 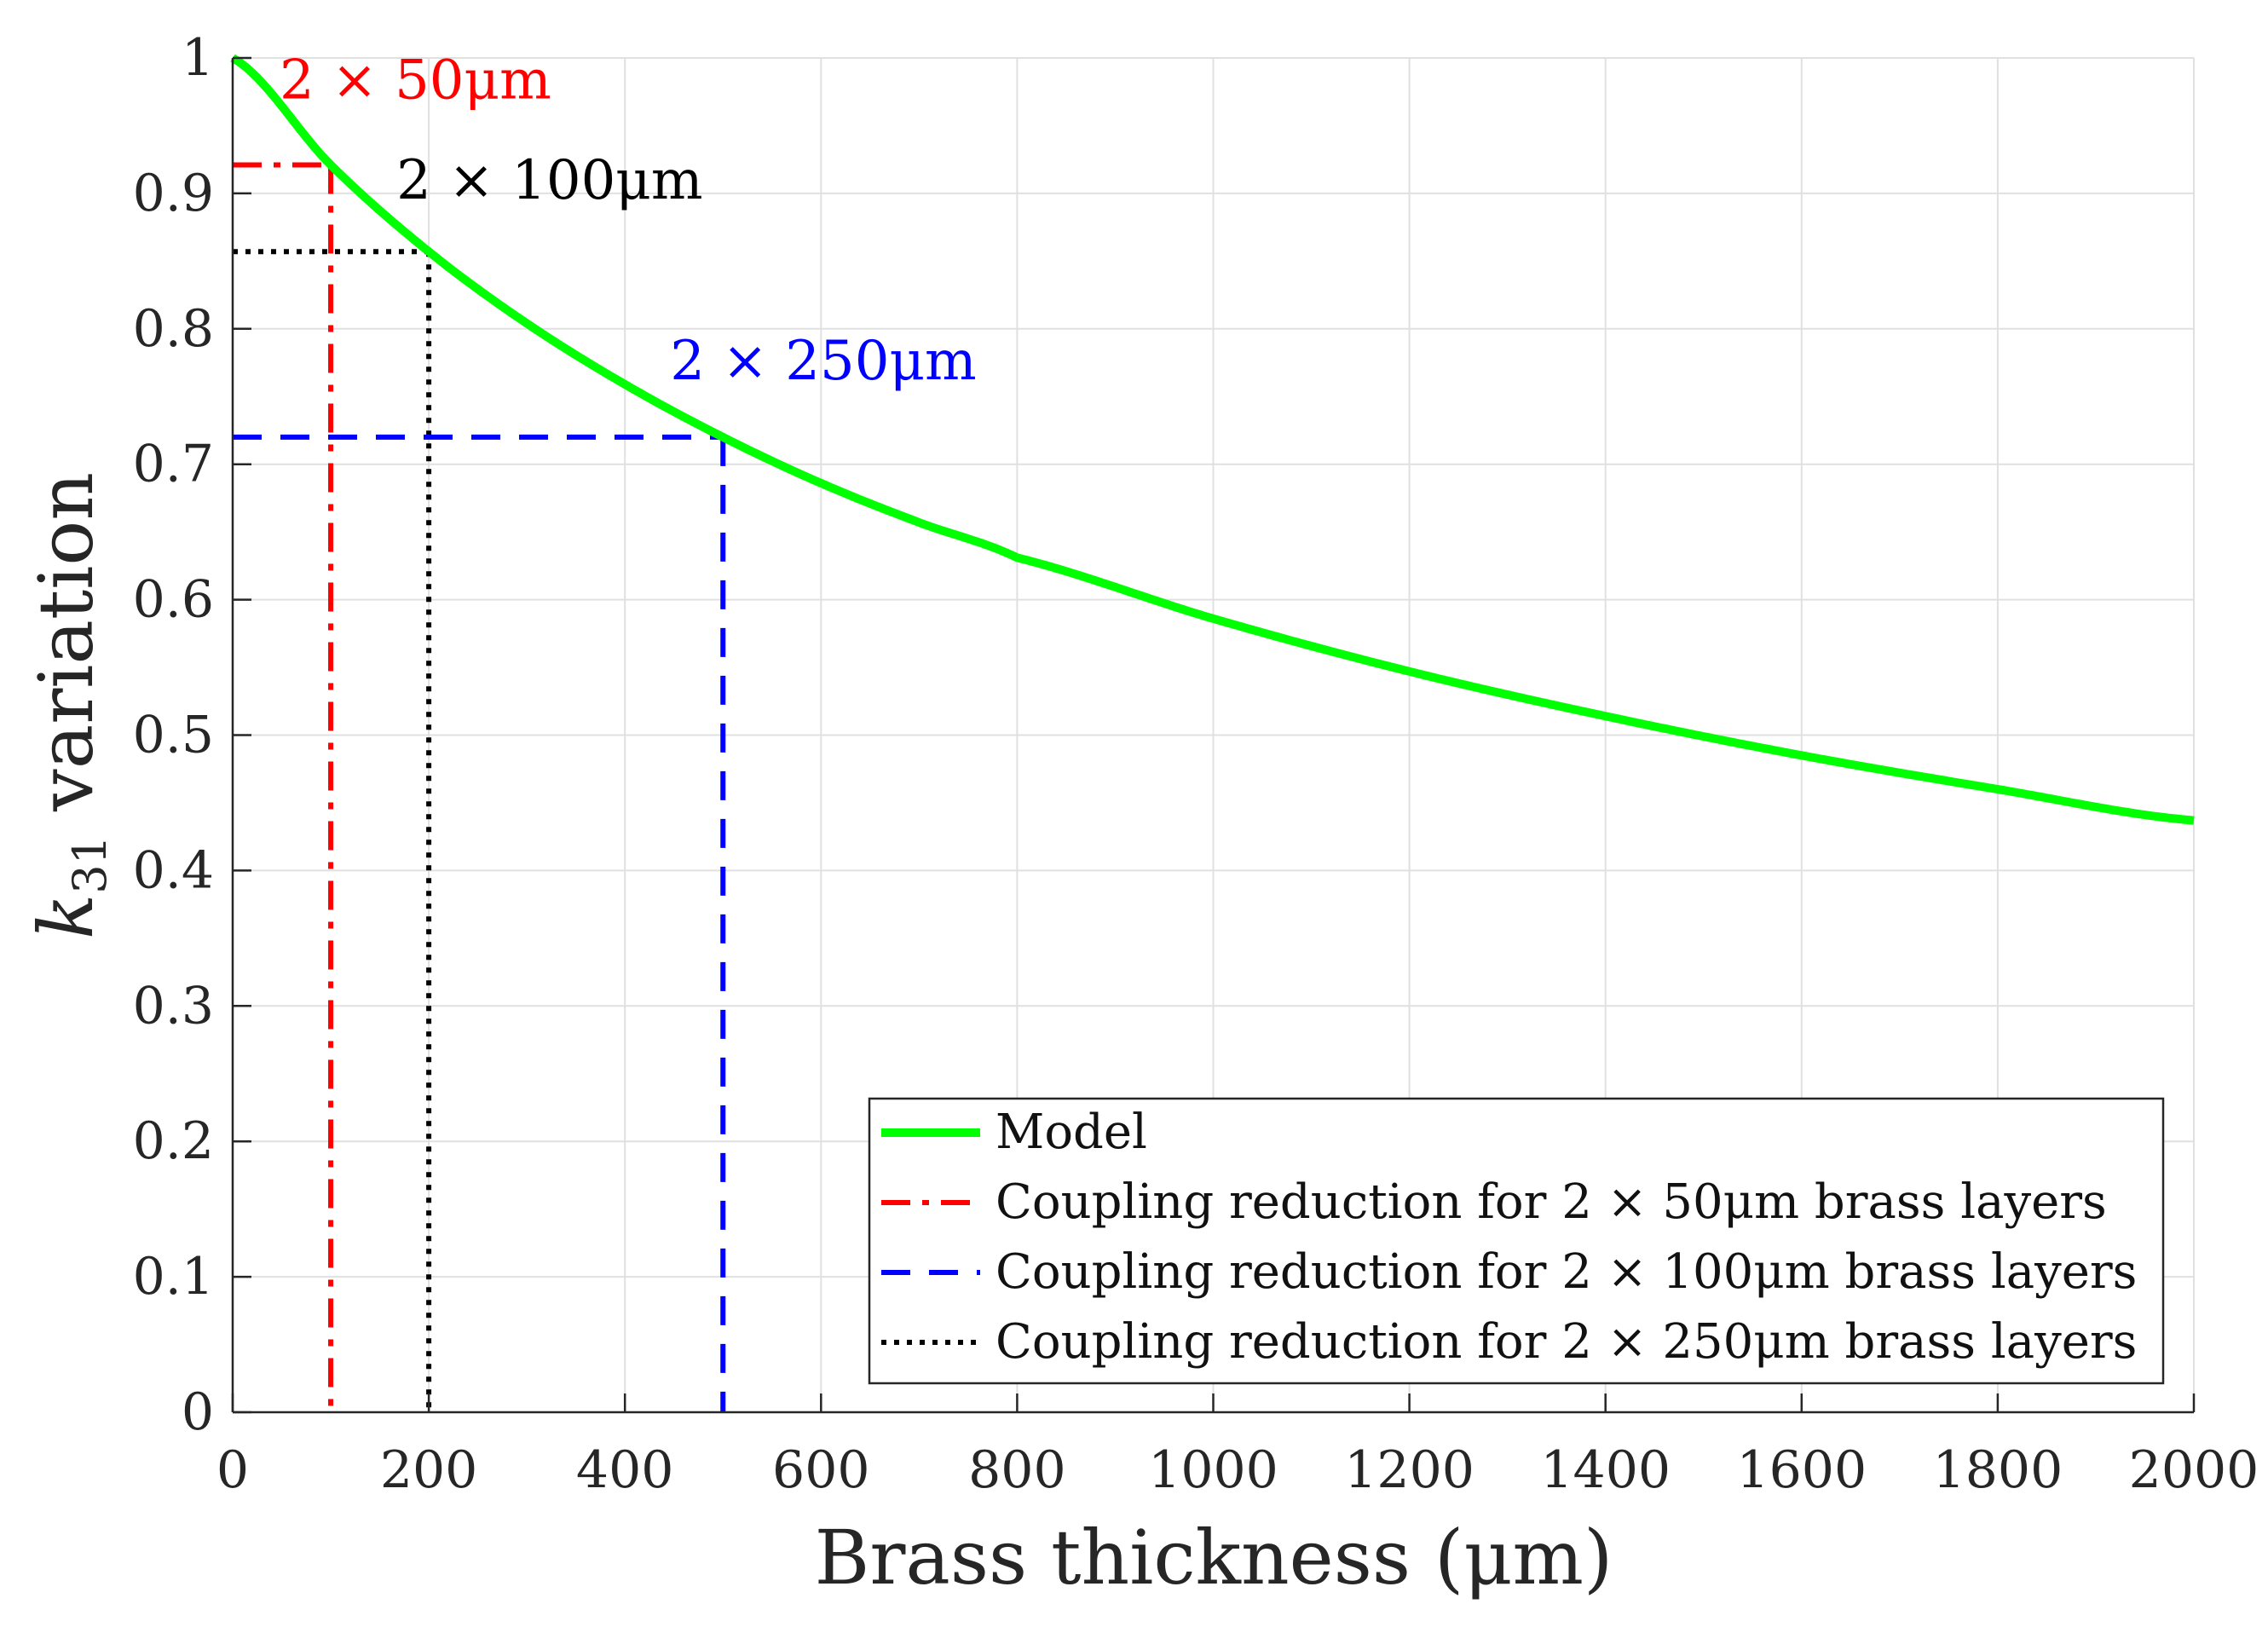 I want to click on y-tick-label: 1, so click(x=198, y=58).